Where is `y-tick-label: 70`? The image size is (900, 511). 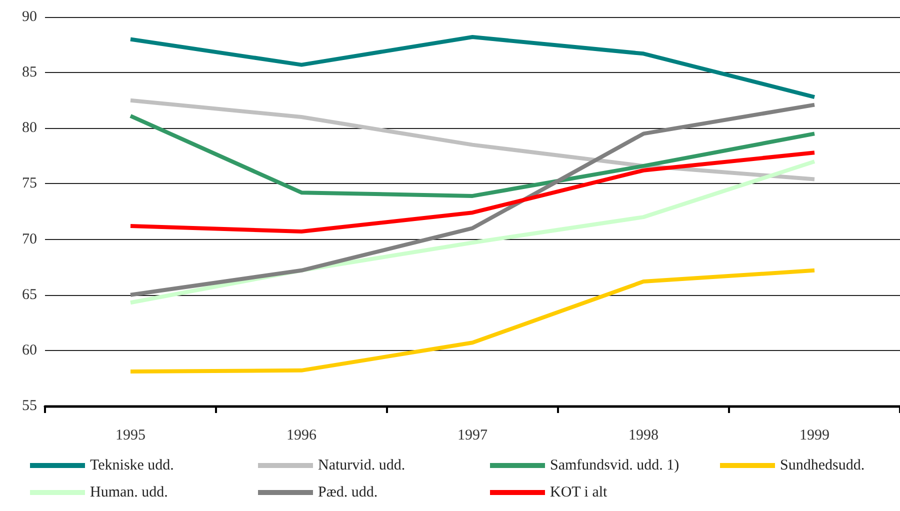
y-tick-label: 70 is located at coordinates (29, 239).